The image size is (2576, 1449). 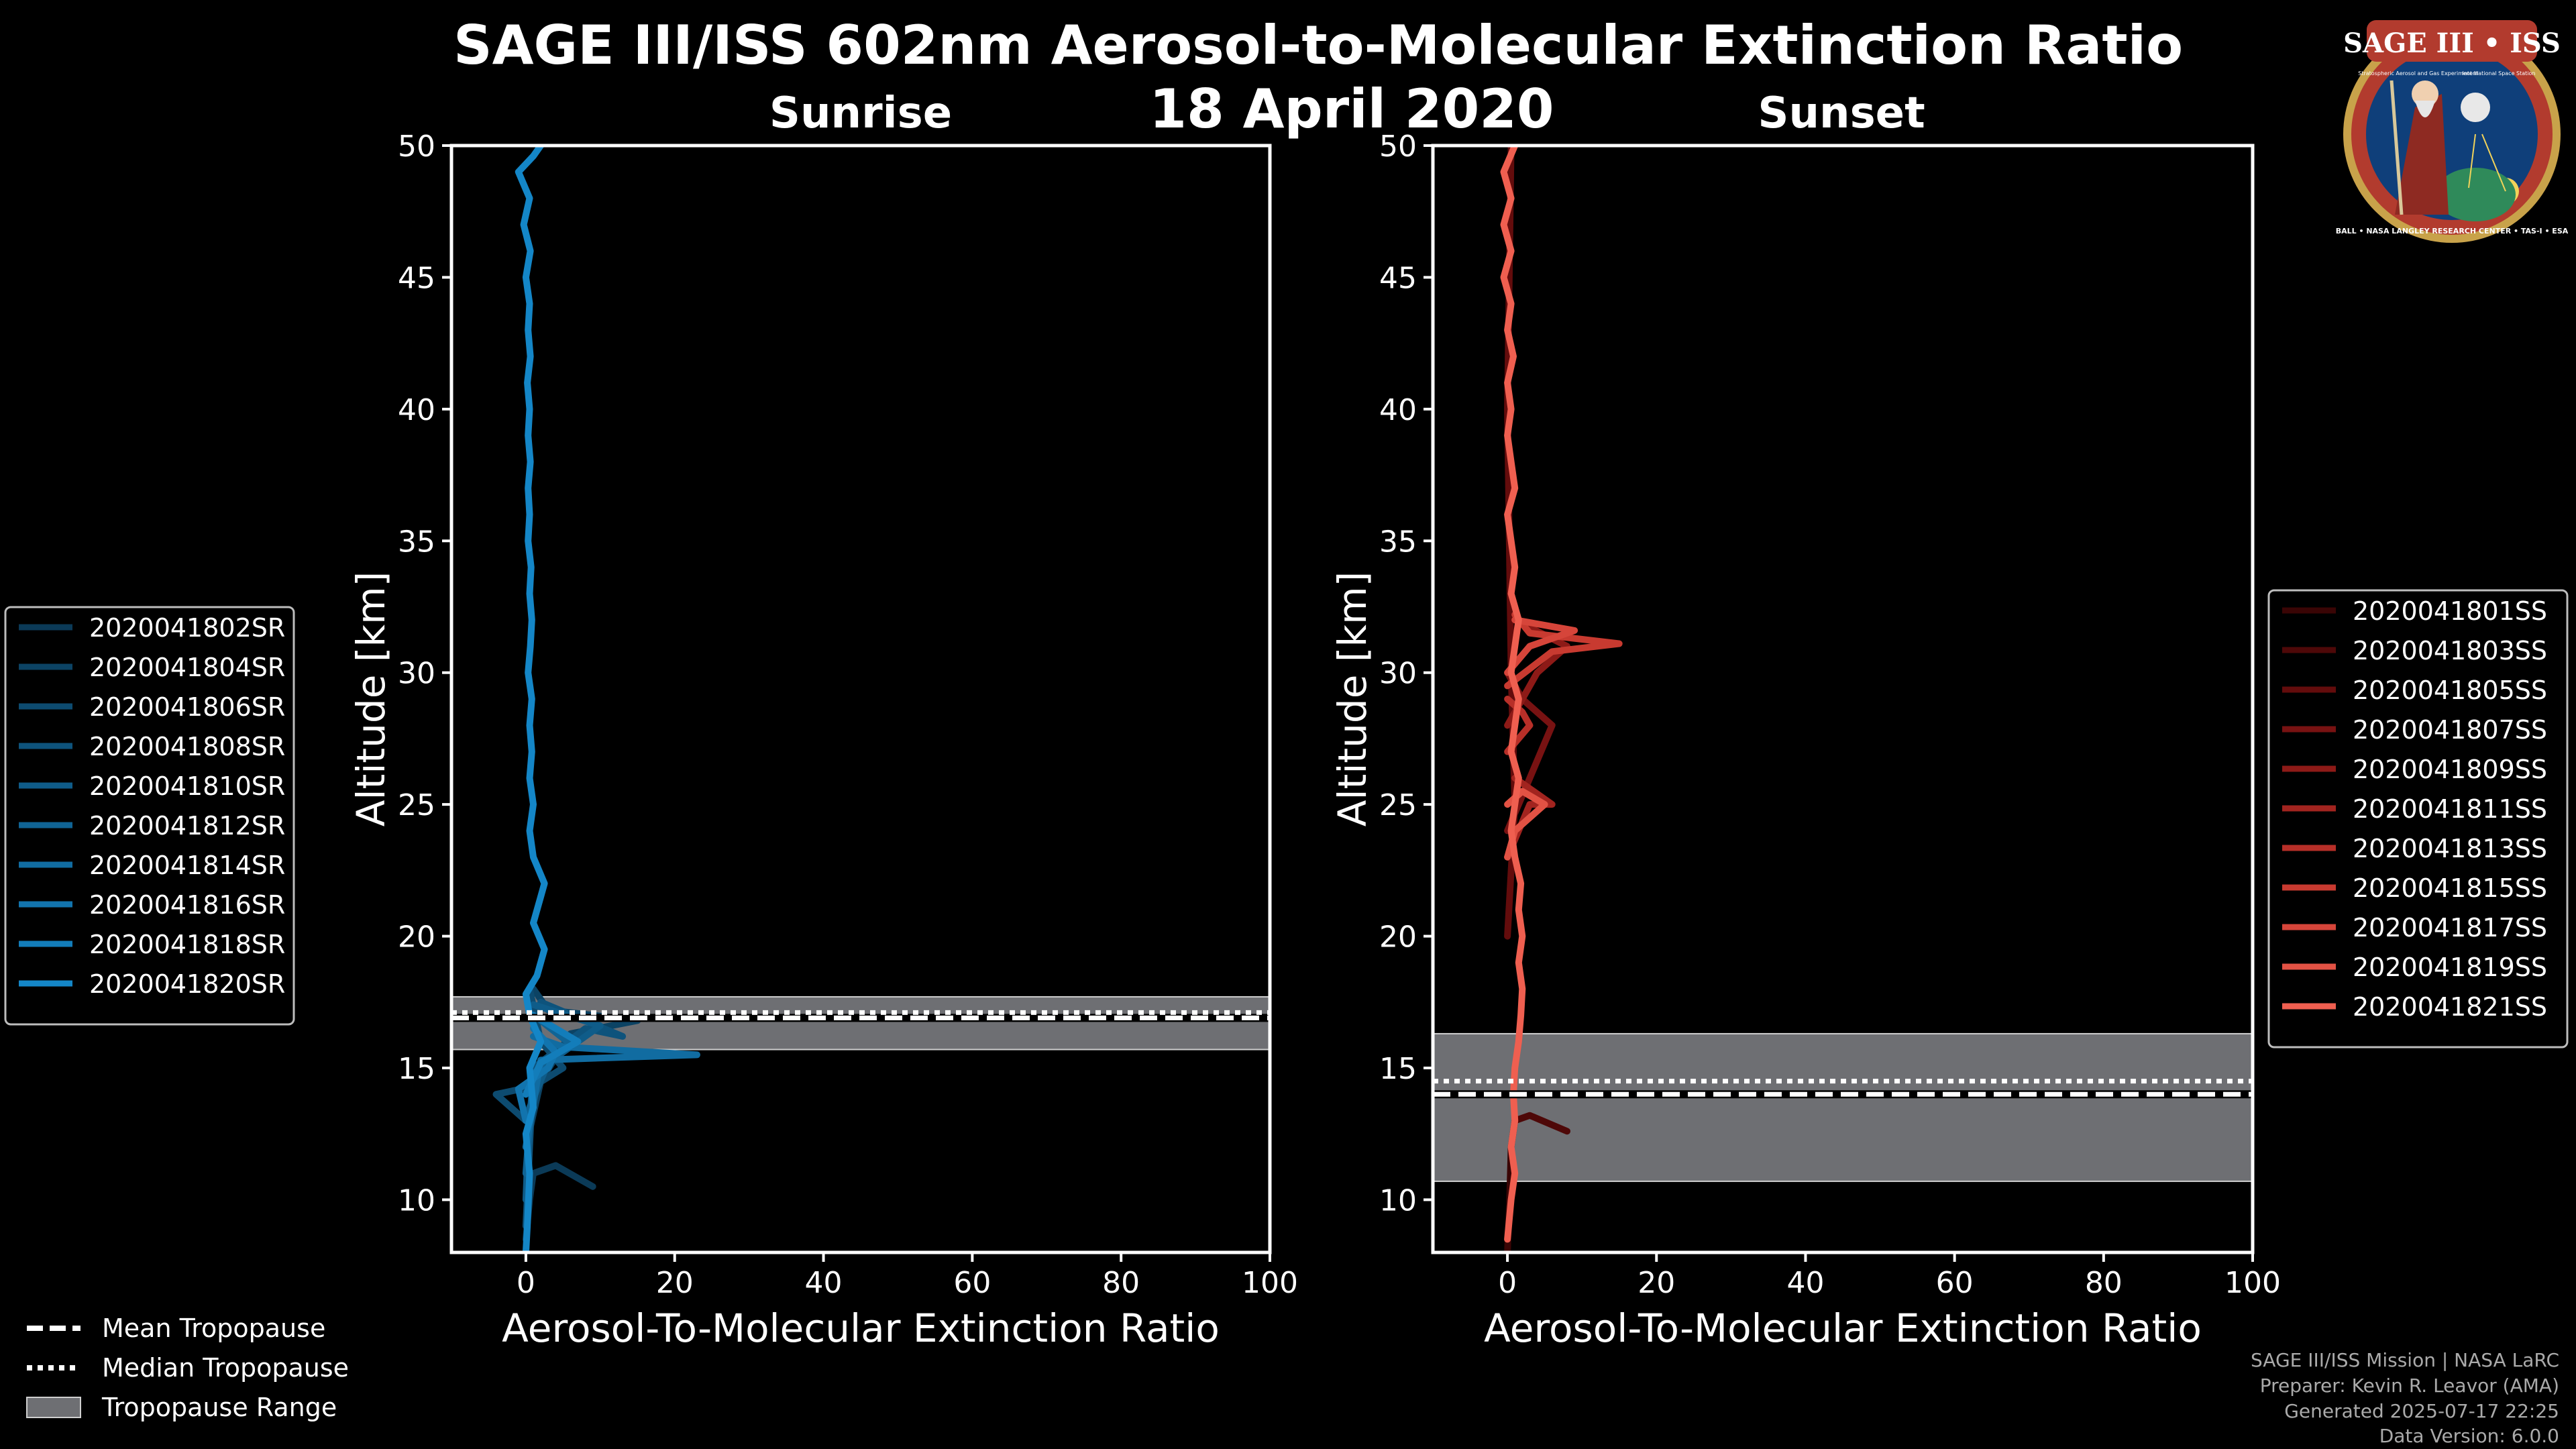 I want to click on legend-label: 2020041811SS, so click(x=2450, y=809).